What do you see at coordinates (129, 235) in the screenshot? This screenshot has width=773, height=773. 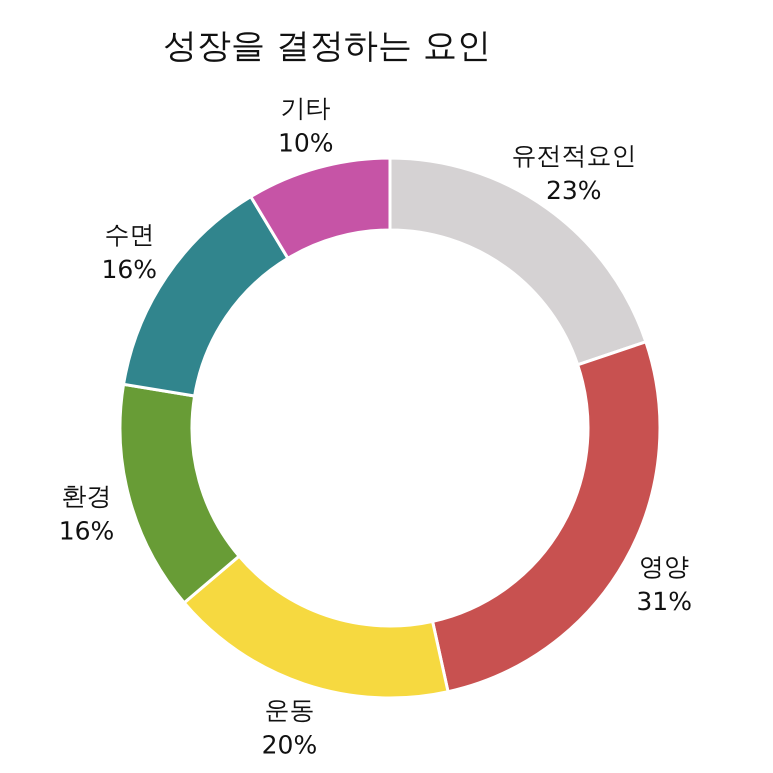 I see `slice-label: 수면` at bounding box center [129, 235].